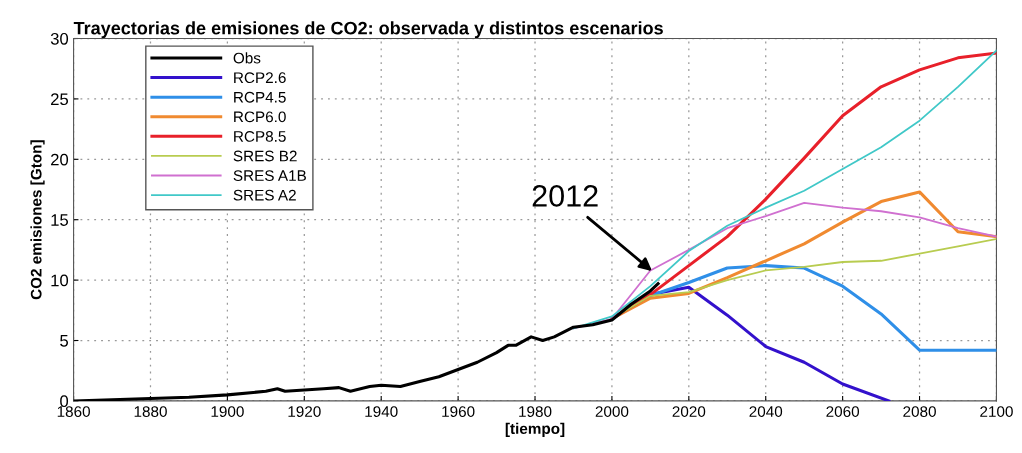 This screenshot has width=1022, height=453. Describe the element at coordinates (60, 220) in the screenshot. I see `y-tick-label: 15` at that location.